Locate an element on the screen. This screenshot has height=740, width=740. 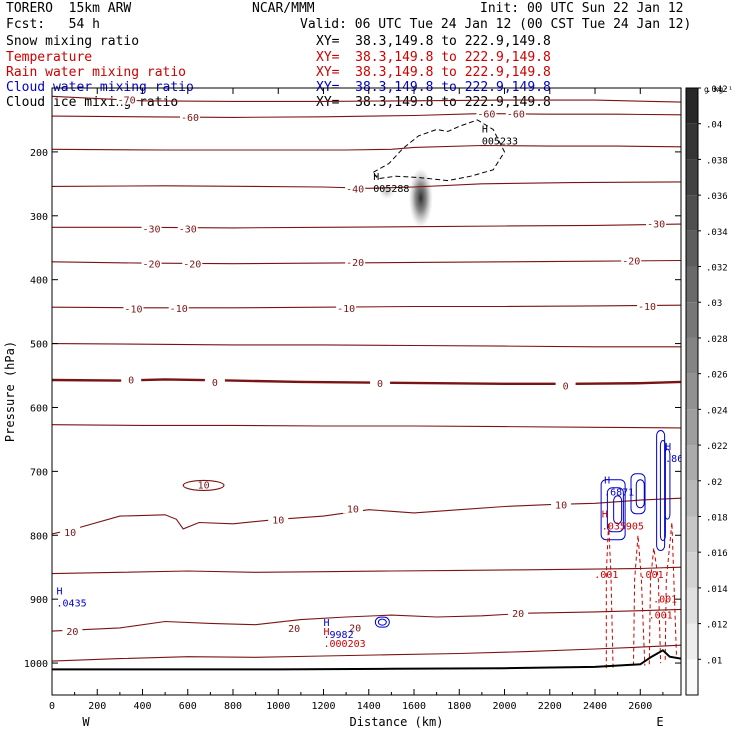
y-tick-label: 500 is located at coordinates (39, 345).